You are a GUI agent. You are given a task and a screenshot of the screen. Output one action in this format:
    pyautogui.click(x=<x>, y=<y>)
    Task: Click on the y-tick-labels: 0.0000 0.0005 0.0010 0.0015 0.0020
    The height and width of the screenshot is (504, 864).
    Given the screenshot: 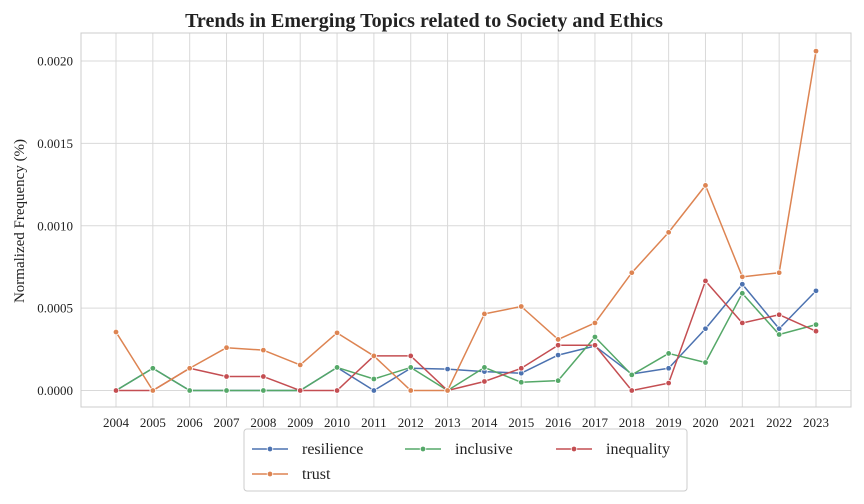 What is the action you would take?
    pyautogui.click(x=55, y=226)
    